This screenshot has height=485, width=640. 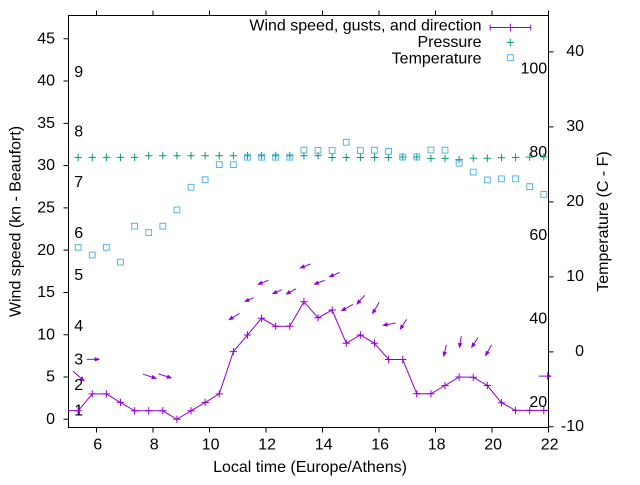 I want to click on svg-text: Temperature, so click(x=437, y=58).